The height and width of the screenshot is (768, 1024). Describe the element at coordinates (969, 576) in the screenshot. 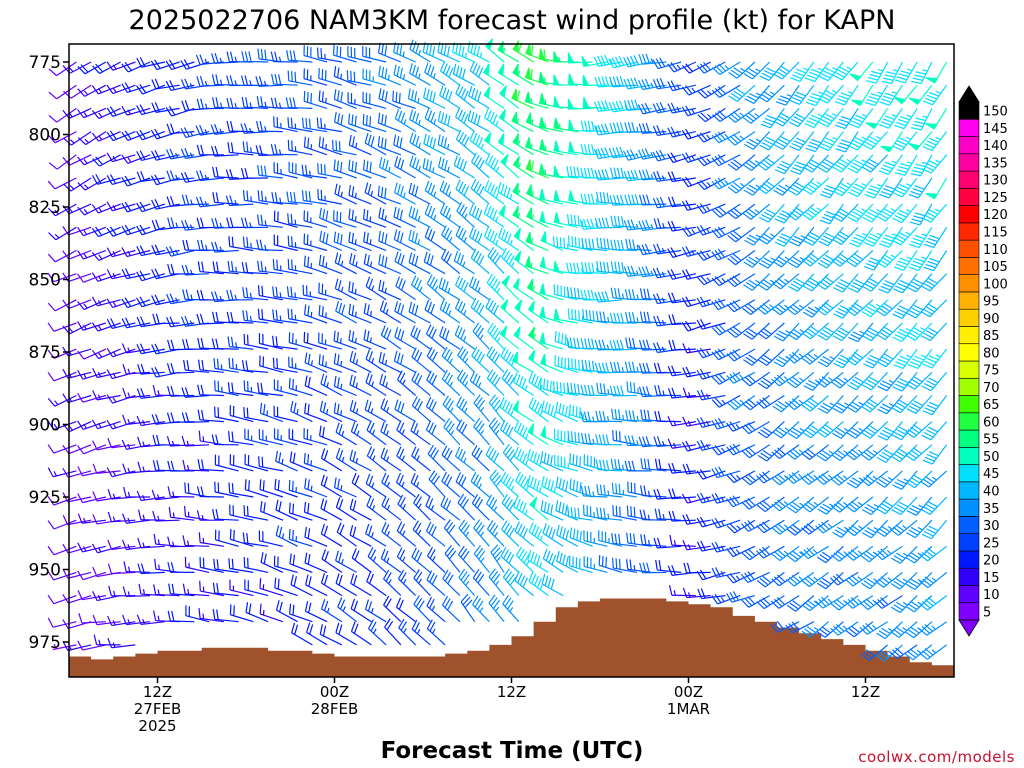

I see `colorbar-swatch` at that location.